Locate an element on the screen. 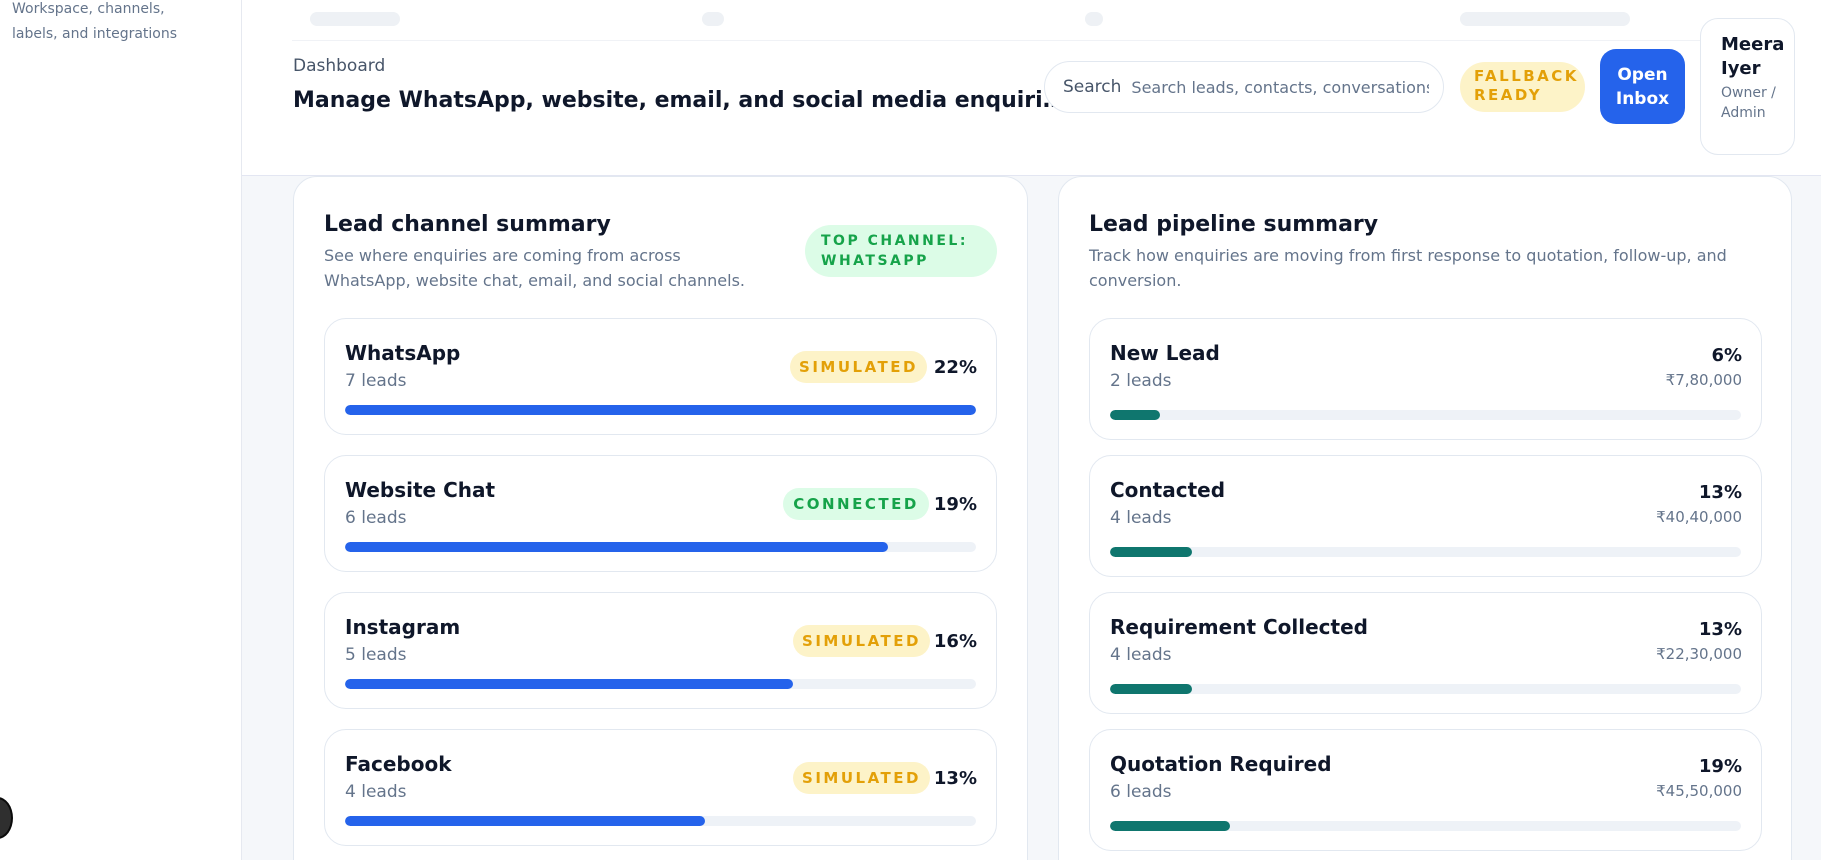  stage-name: Requirement Collected is located at coordinates (1239, 627).